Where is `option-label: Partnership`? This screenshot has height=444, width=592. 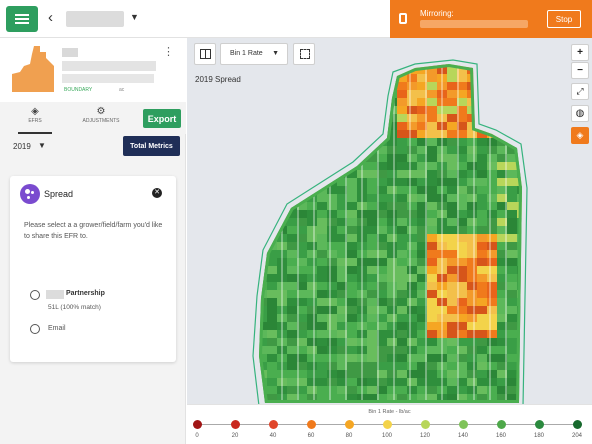 option-label: Partnership is located at coordinates (85, 293).